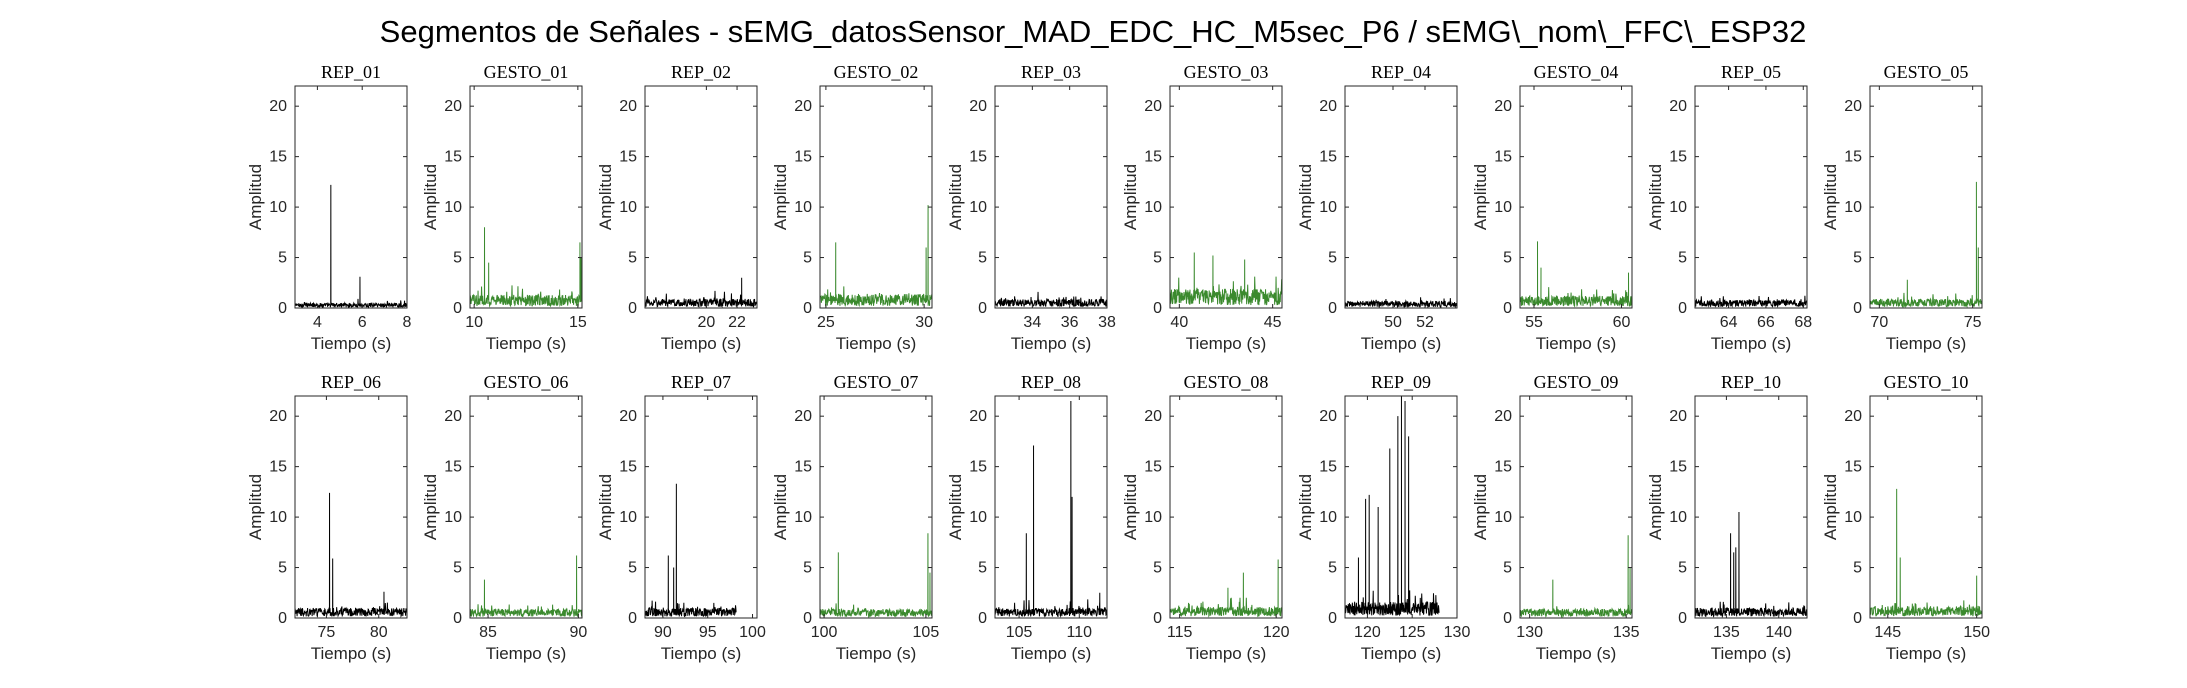 The width and height of the screenshot is (2187, 688). Describe the element at coordinates (1751, 382) in the screenshot. I see `subplot-title: REP_10` at that location.